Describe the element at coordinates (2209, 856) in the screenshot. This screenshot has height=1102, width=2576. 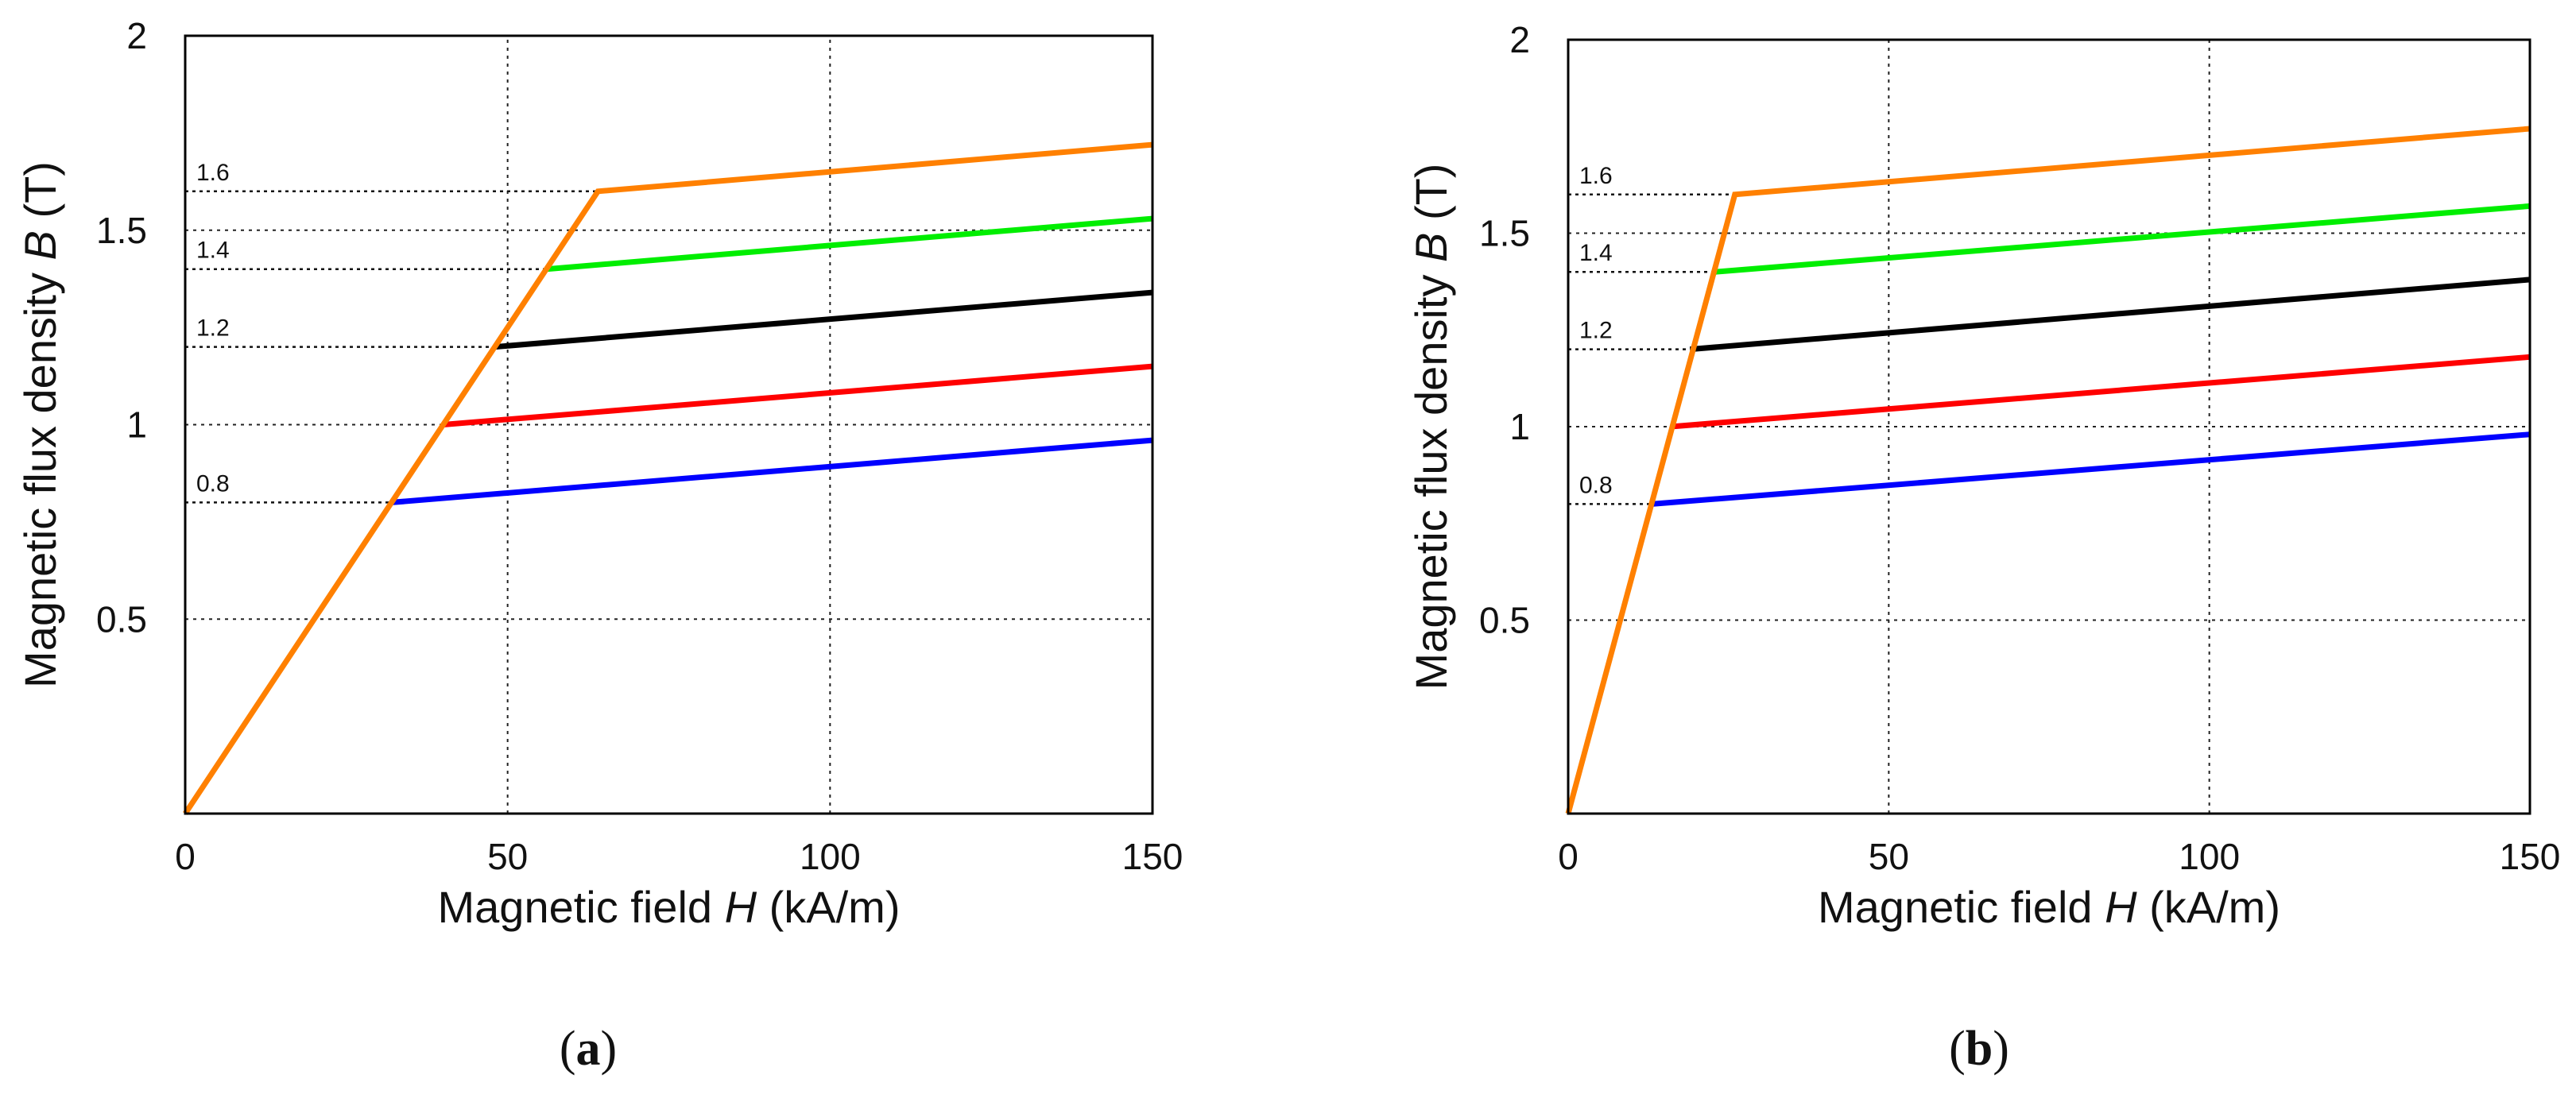
I see `chart-b-x-tick-label: 100` at that location.